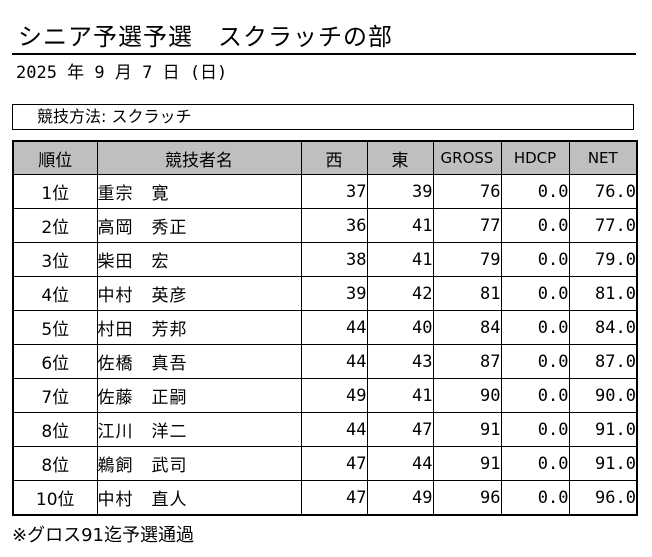 The image size is (652, 557). What do you see at coordinates (199, 259) in the screenshot?
I see `cell-player-name: 柴田 宏` at bounding box center [199, 259].